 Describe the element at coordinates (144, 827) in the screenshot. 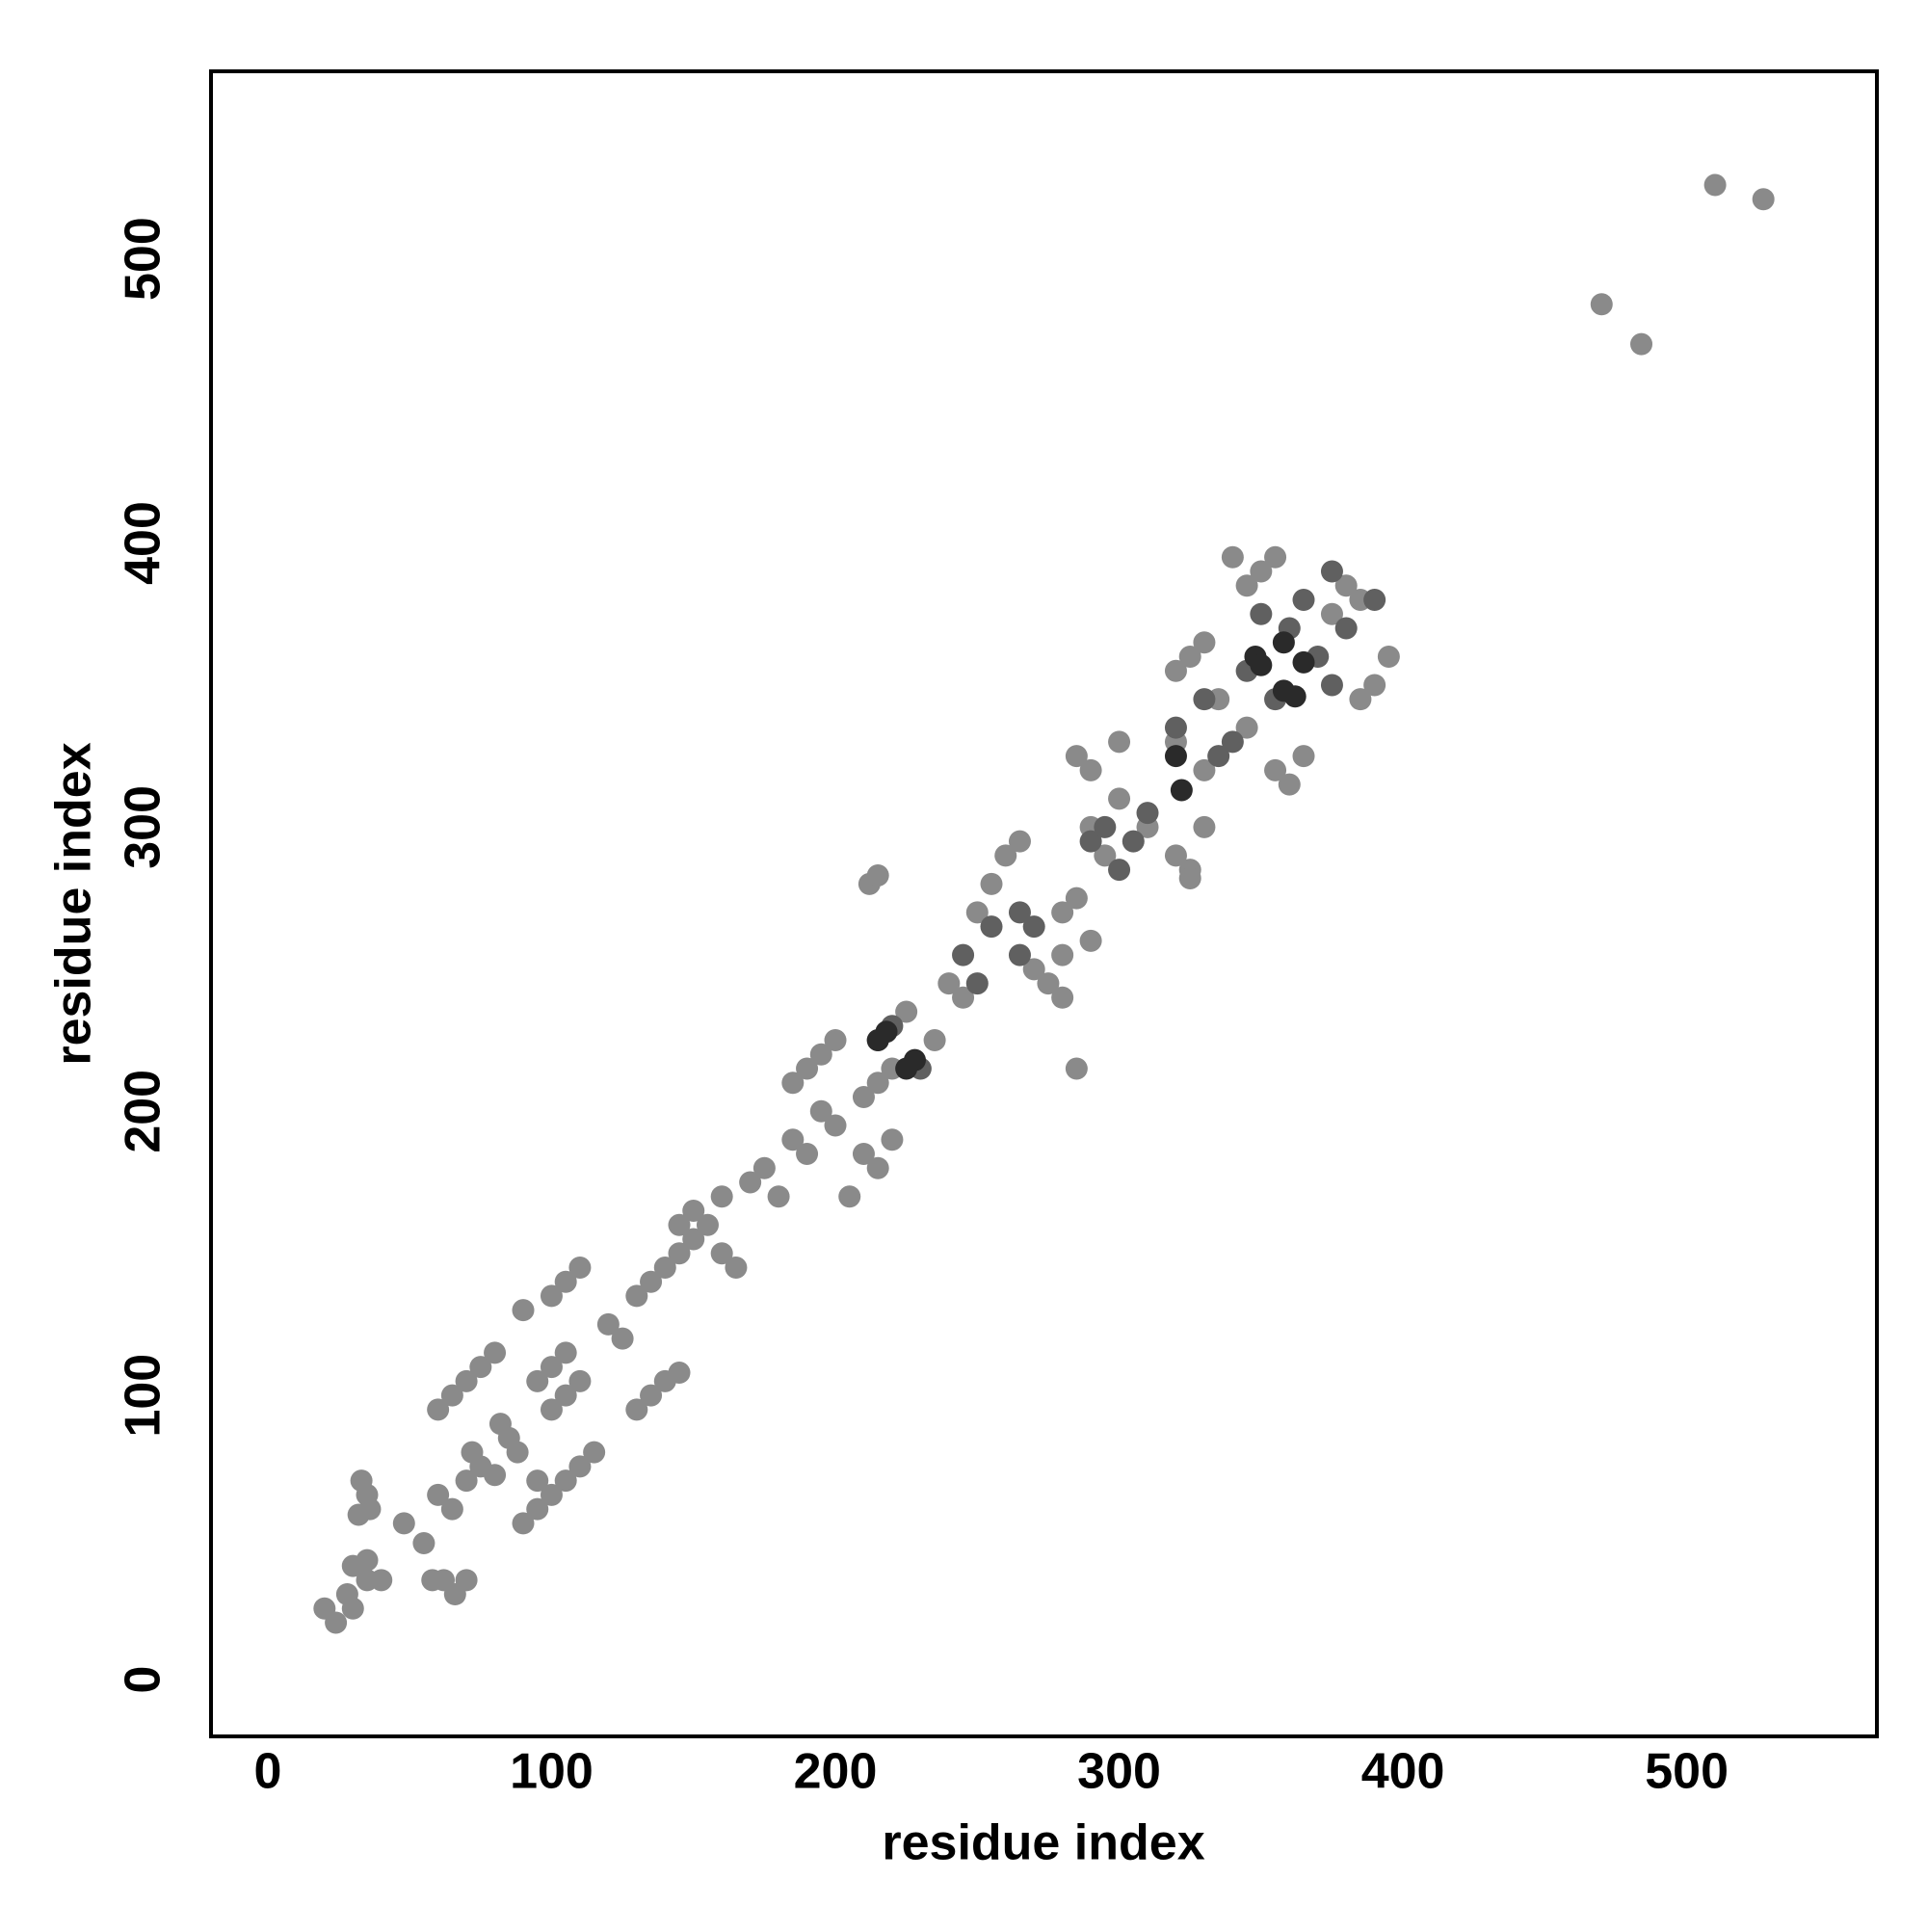

I see `y-tick-label: 300` at that location.